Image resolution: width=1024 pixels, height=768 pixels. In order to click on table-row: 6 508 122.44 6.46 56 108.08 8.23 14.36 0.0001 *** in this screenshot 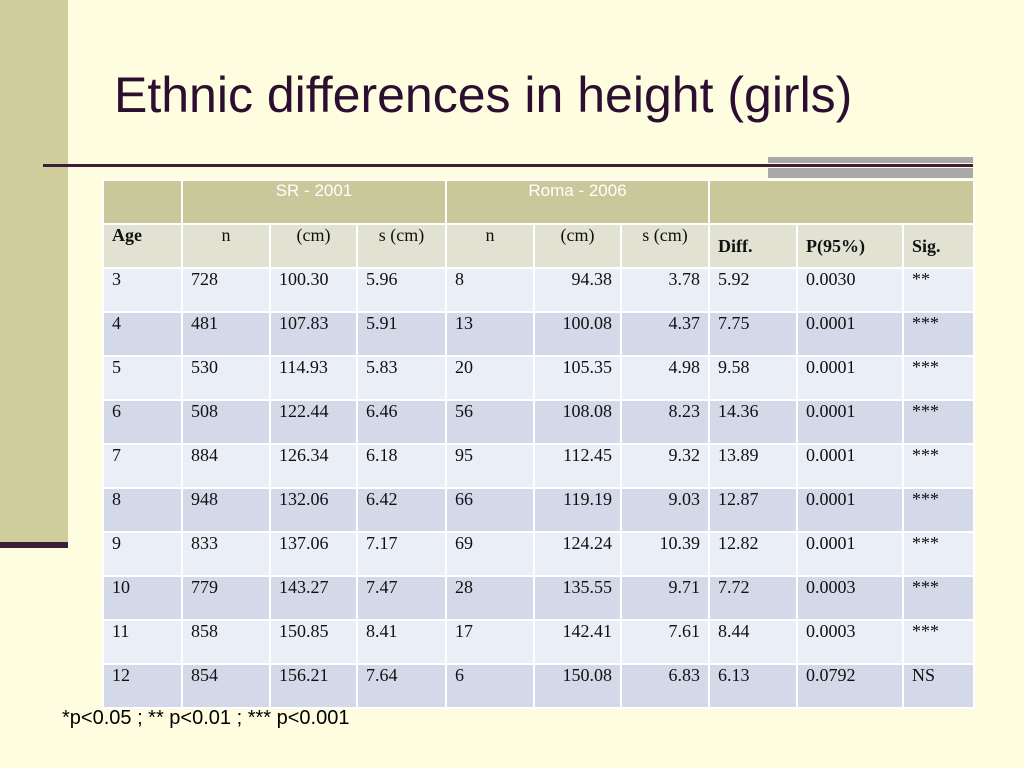, I will do `click(539, 422)`.